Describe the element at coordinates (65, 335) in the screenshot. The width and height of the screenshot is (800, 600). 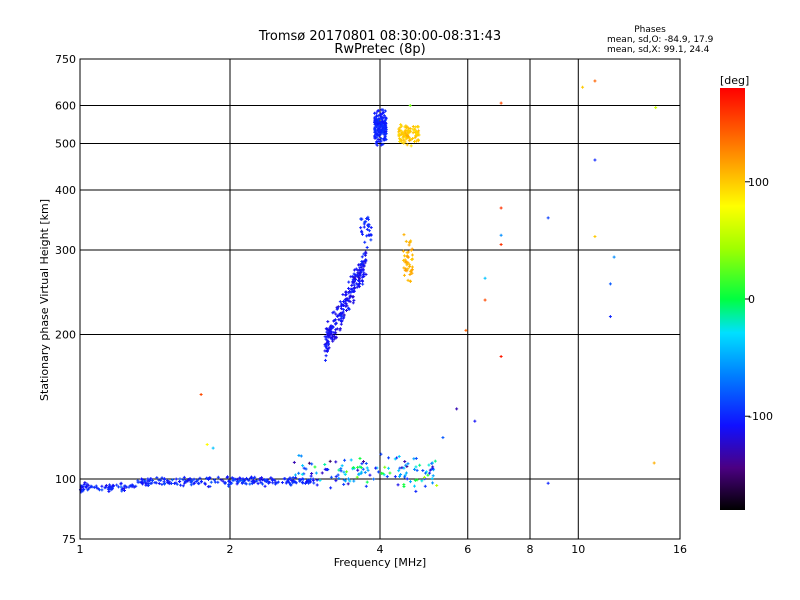
I see `y-tick-label: 200` at that location.